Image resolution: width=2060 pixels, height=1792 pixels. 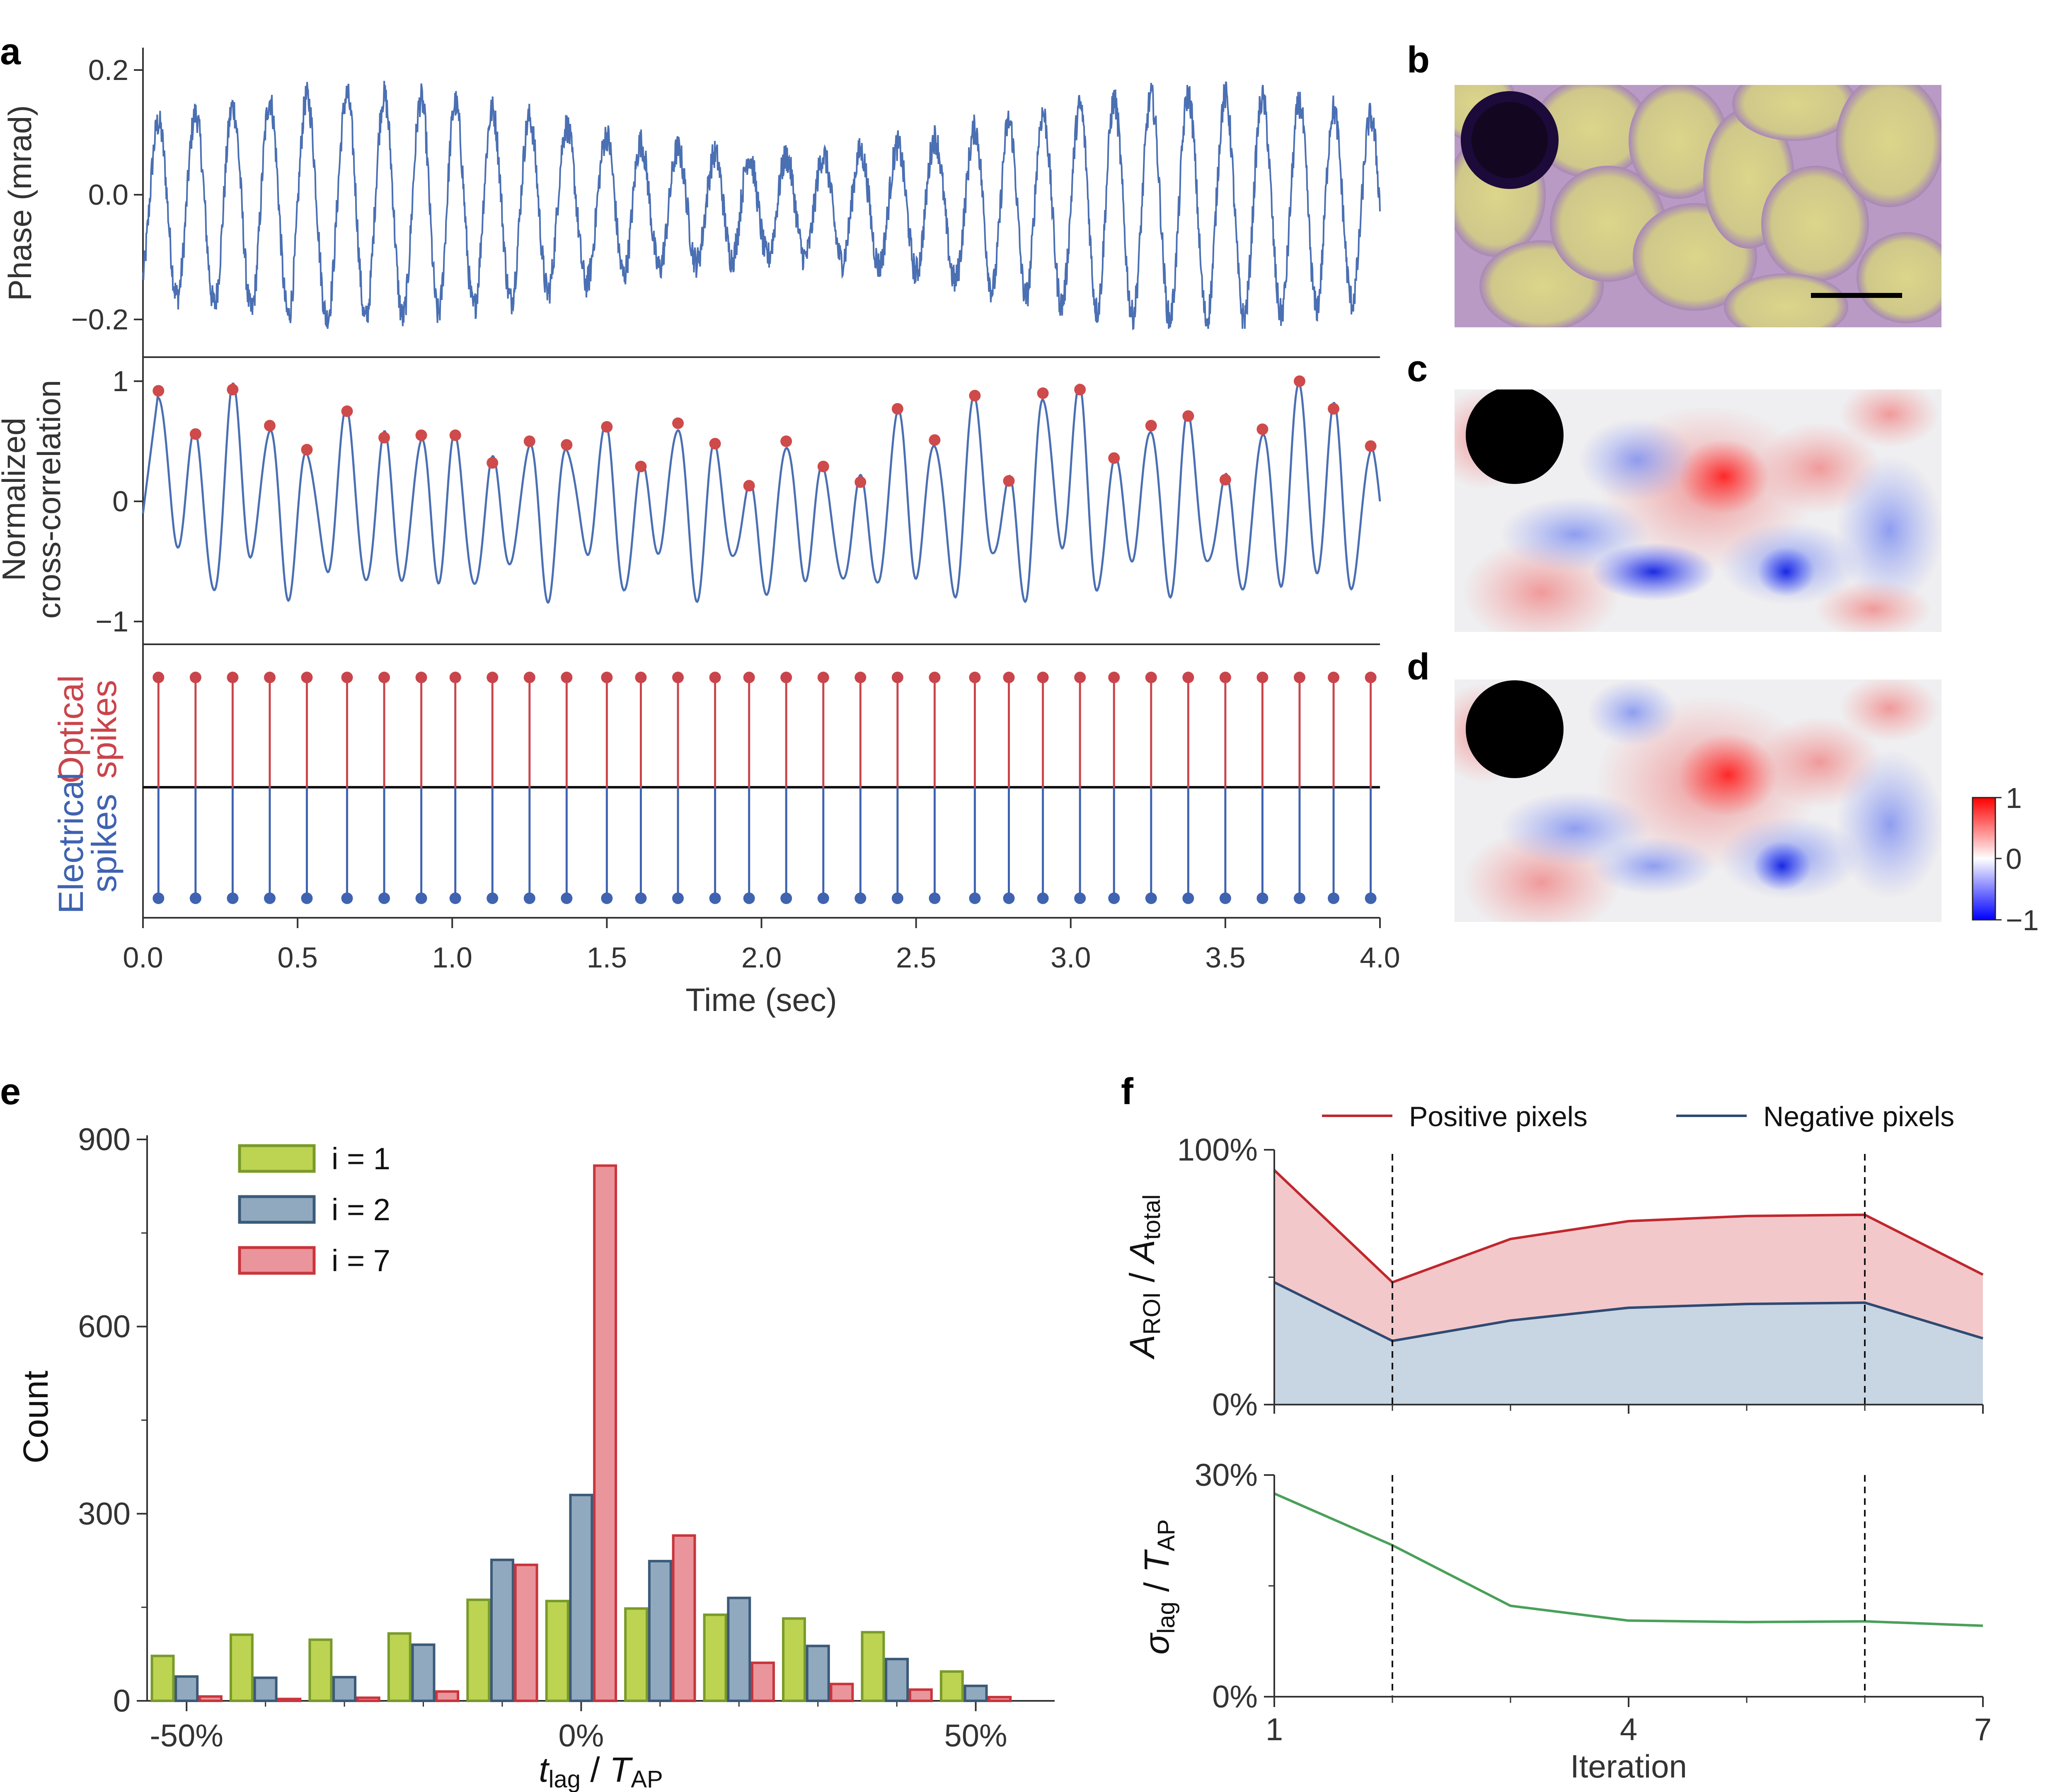 I want to click on e-xtick-label: 50%, so click(x=975, y=1736).